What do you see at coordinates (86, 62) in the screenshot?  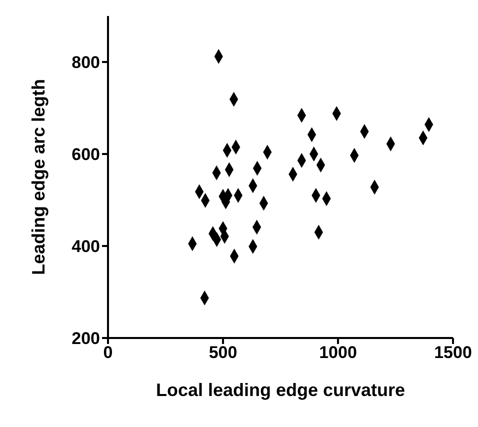 I see `y-tick-label: 800` at bounding box center [86, 62].